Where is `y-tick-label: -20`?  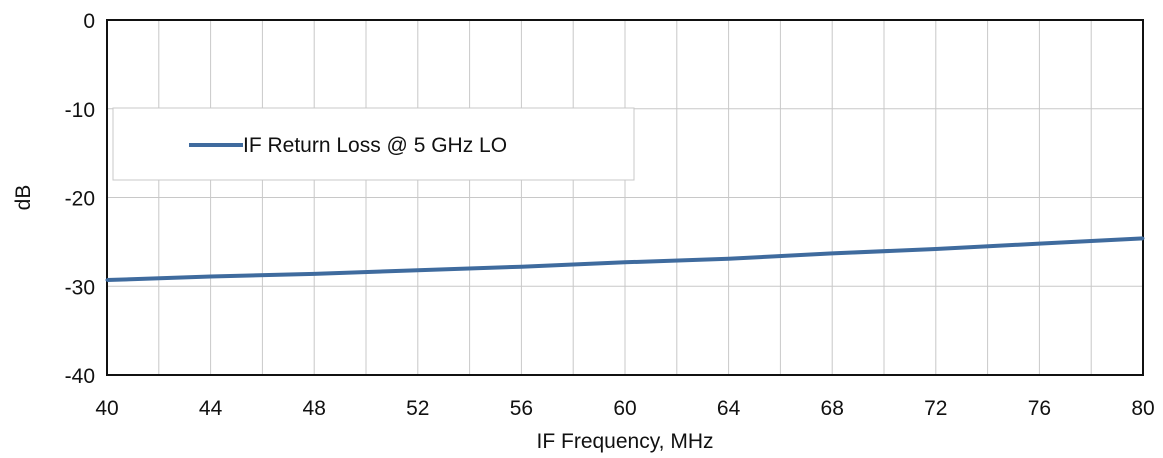
y-tick-label: -20 is located at coordinates (80, 199).